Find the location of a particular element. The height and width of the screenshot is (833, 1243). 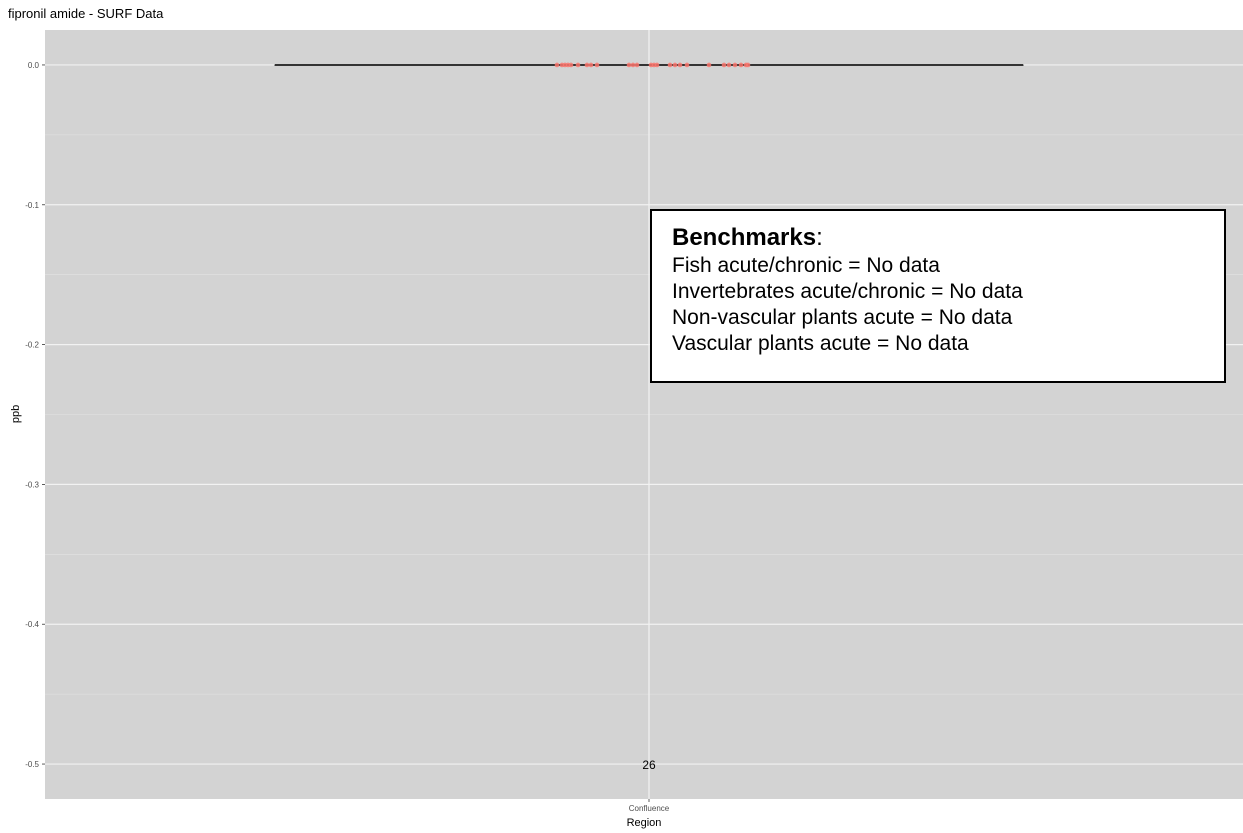

chart-title: fipronil amide - SURF Data is located at coordinates (86, 13).